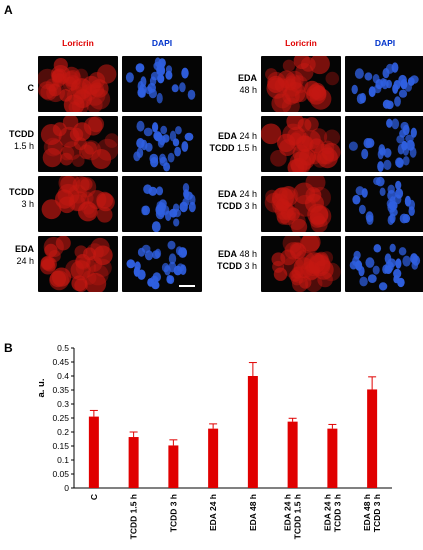 This screenshot has width=423, height=550. What do you see at coordinates (162, 43) in the screenshot?
I see `left-dapi-header: DAPI` at bounding box center [162, 43].